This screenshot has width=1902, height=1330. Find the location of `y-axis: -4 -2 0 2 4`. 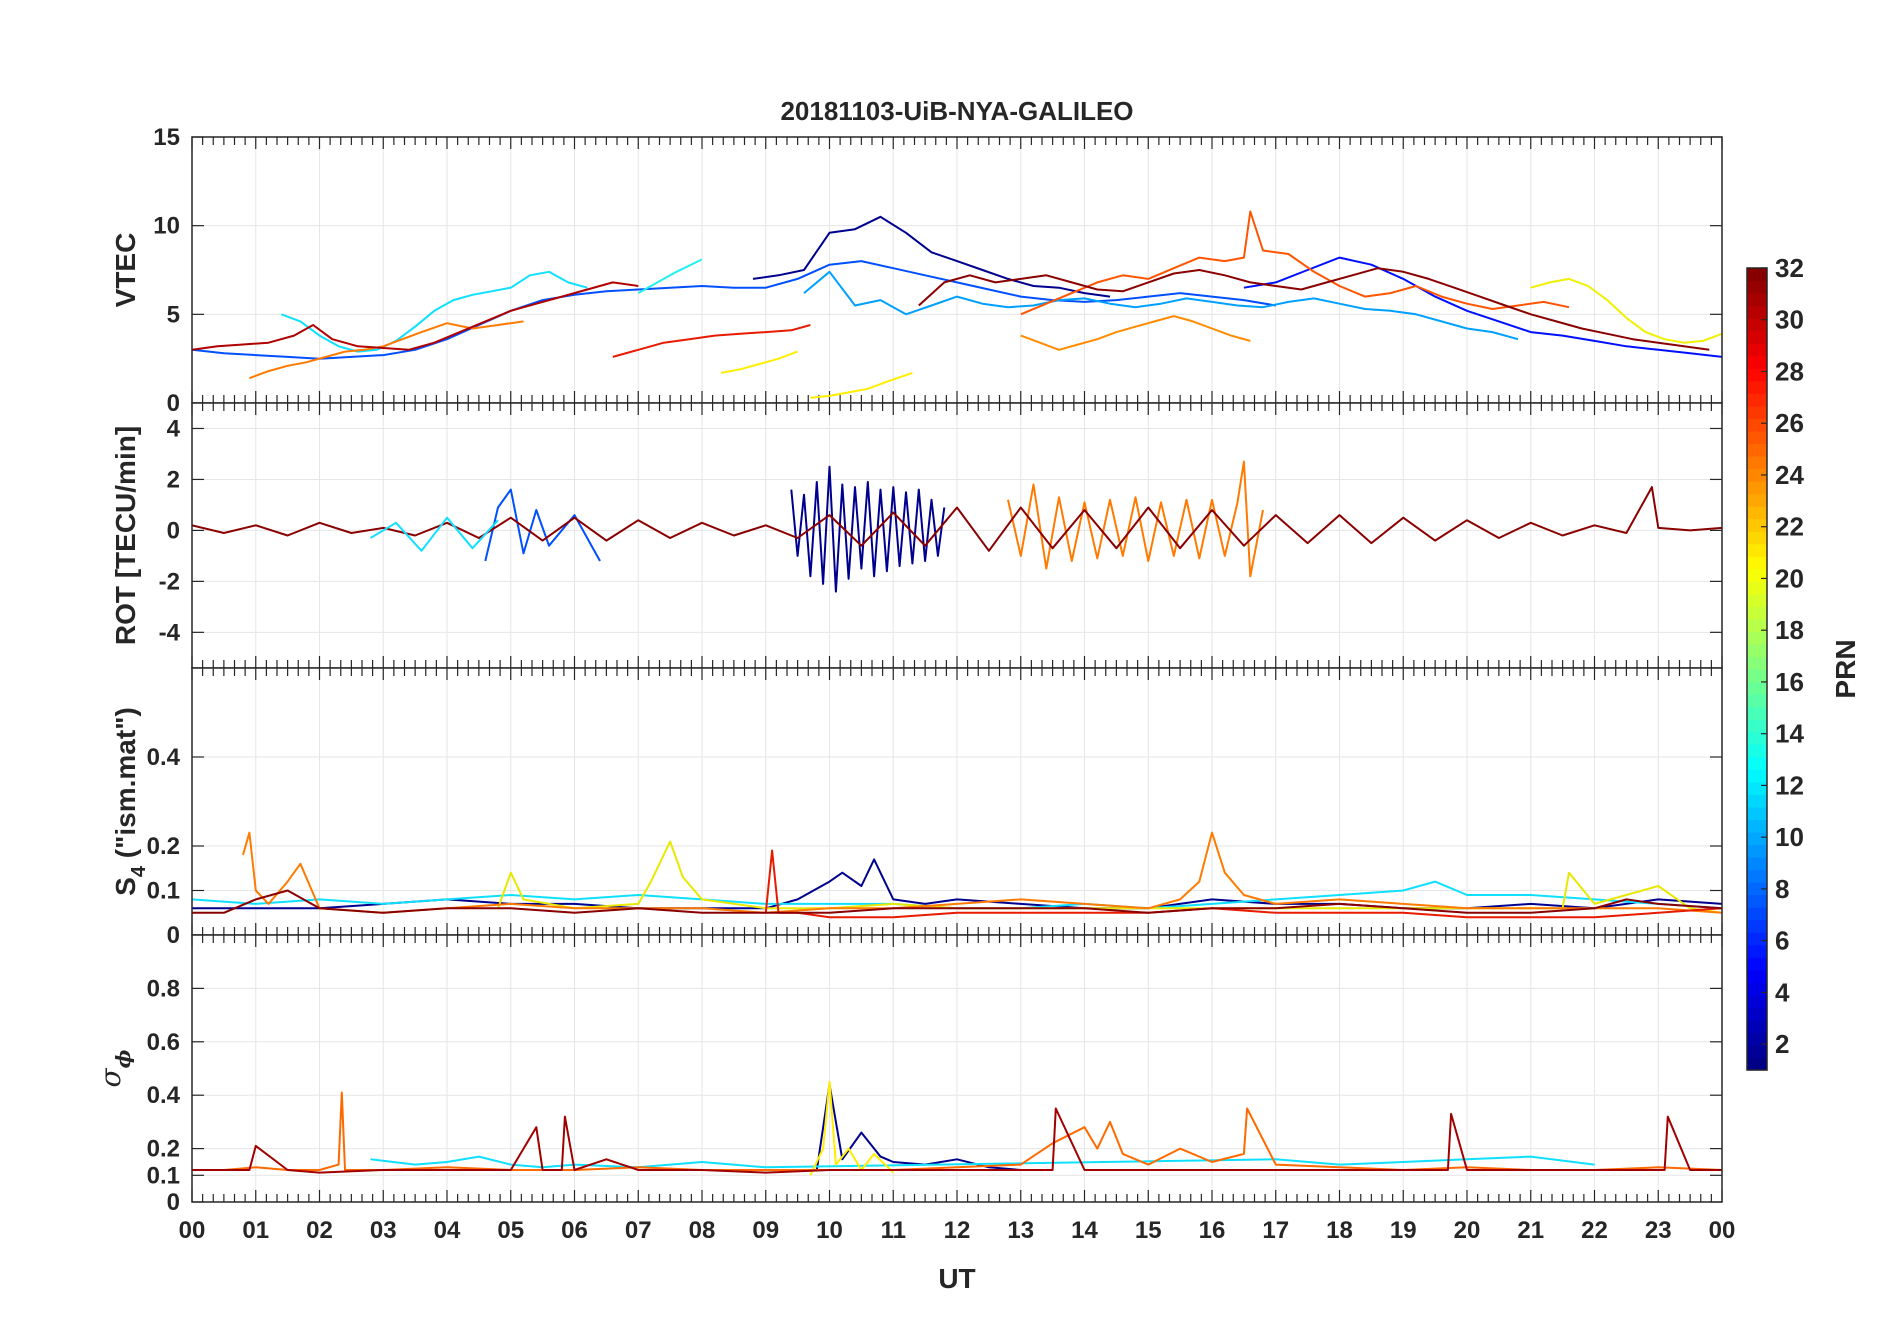

y-axis: -4 -2 0 2 4 is located at coordinates (940, 530).